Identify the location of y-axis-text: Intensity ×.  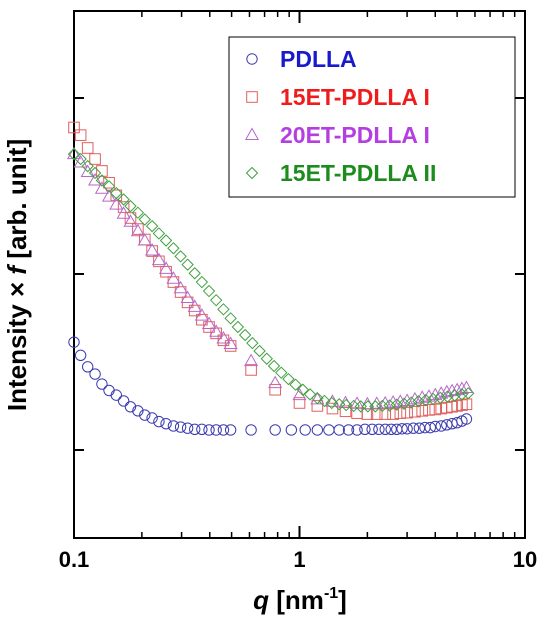
(17, 343).